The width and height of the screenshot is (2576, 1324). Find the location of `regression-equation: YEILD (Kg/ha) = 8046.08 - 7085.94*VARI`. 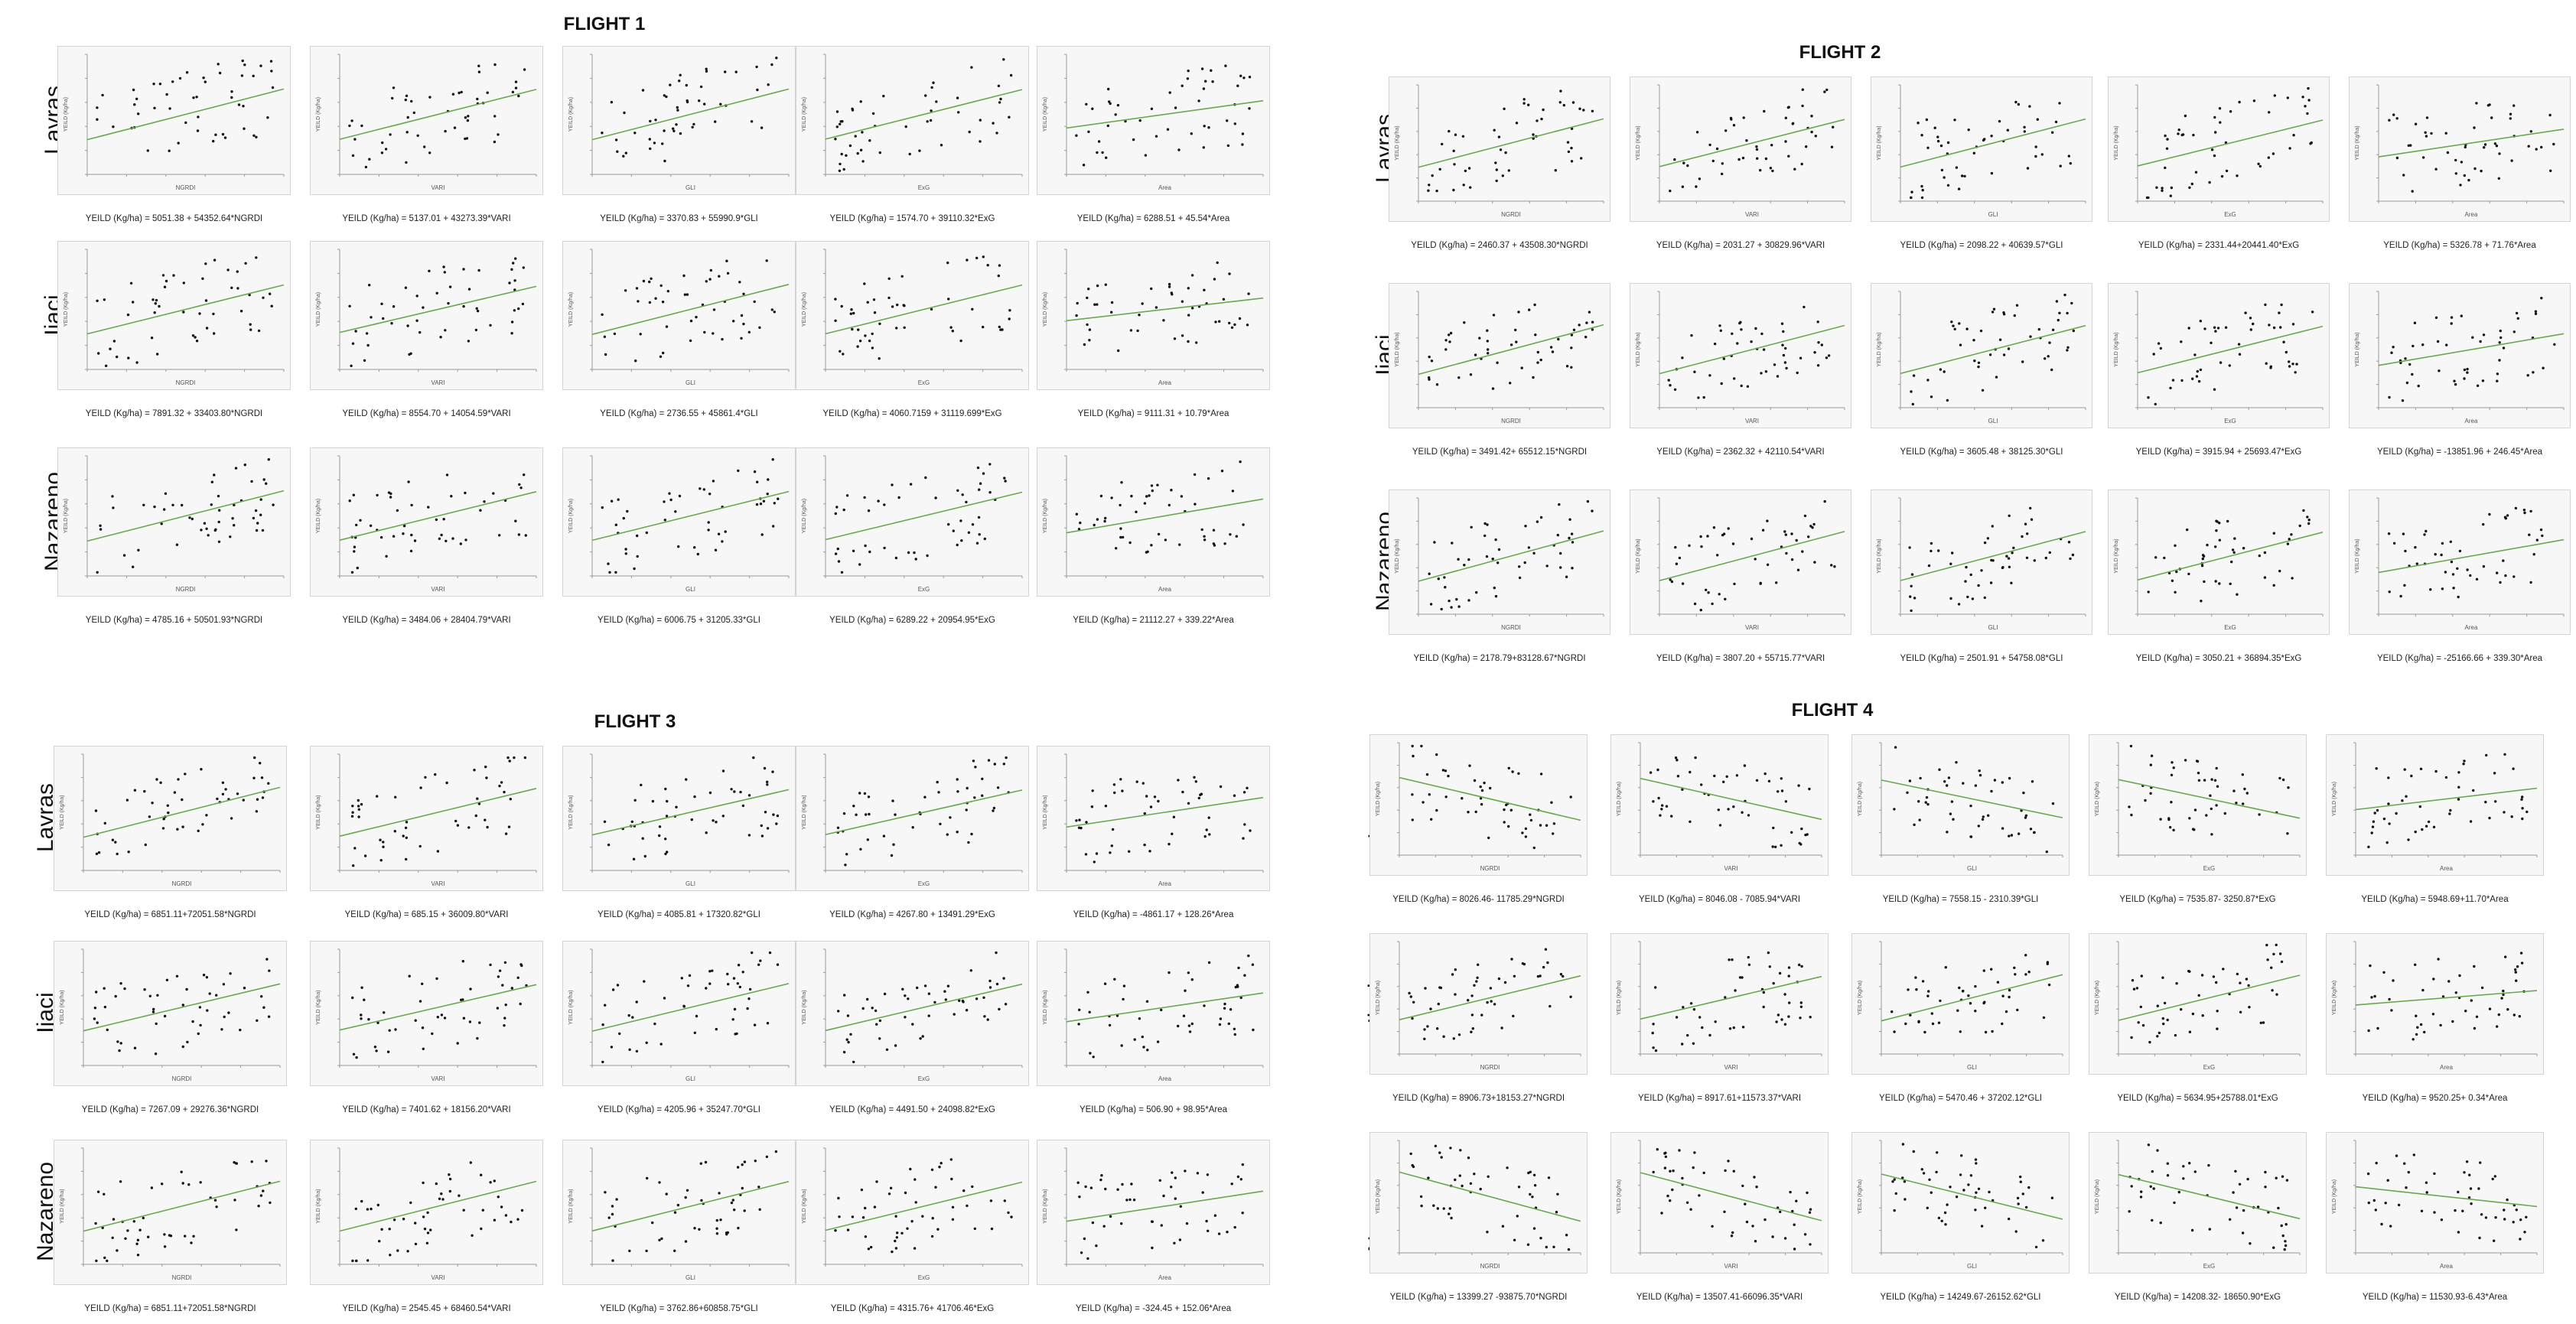

regression-equation: YEILD (Kg/ha) = 8046.08 - 7085.94*VARI is located at coordinates (1720, 899).